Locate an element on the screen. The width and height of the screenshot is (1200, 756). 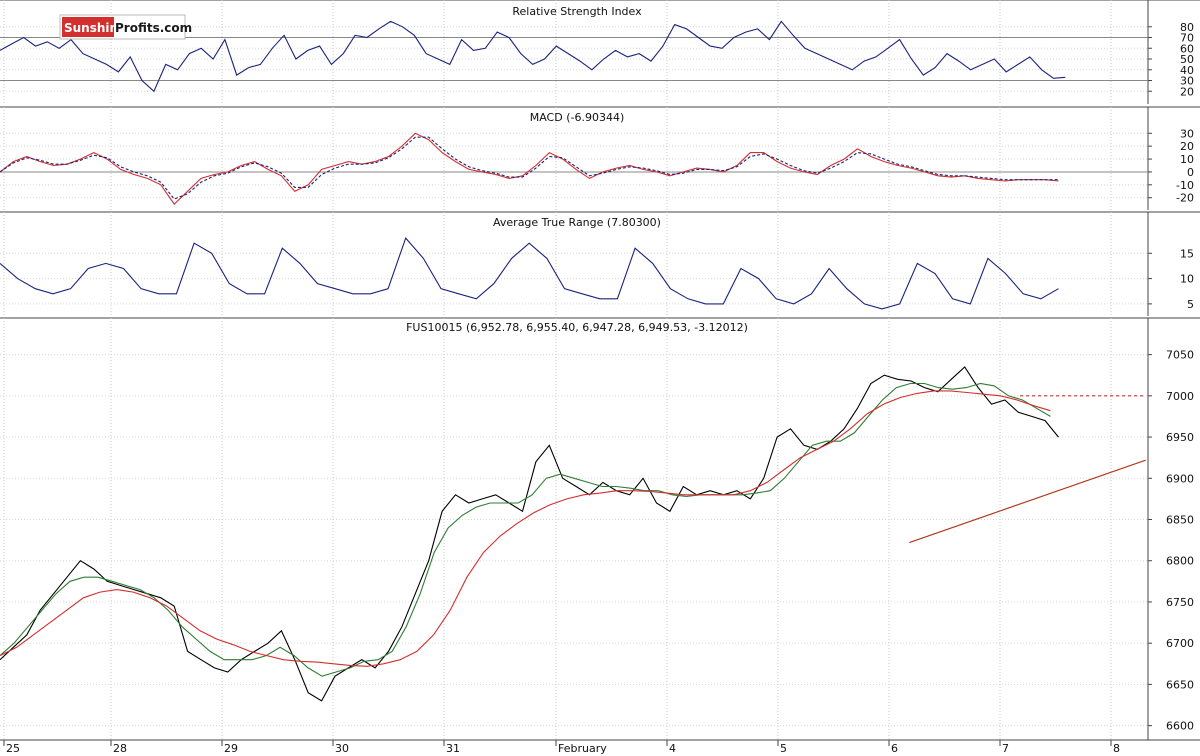
y-tick-label: 5 is located at coordinates (1190, 304).